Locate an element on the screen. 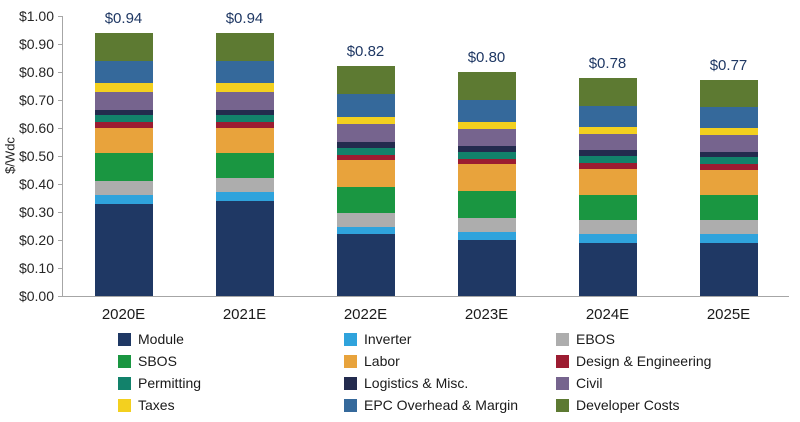 This screenshot has width=800, height=422. bar-group-2021e: $0.94 2021E is located at coordinates (244, 166).